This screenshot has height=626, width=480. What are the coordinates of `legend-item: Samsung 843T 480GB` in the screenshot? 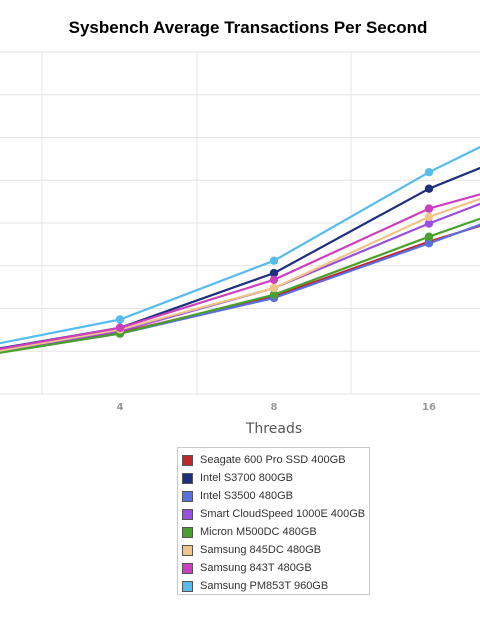 It's located at (275, 568).